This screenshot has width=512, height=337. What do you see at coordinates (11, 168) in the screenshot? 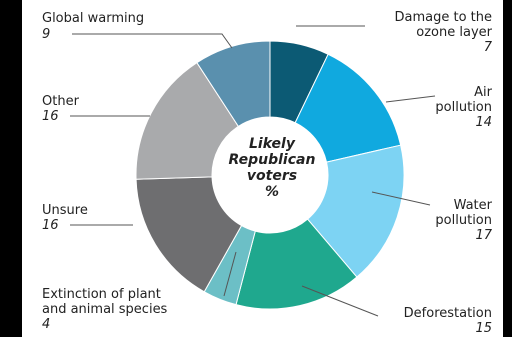
I see `left-border` at bounding box center [11, 168].